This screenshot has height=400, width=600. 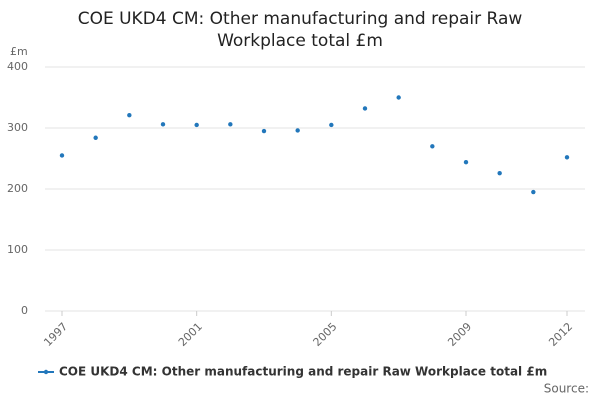 What do you see at coordinates (24, 310) in the screenshot?
I see `y-tick-label: 0` at bounding box center [24, 310].